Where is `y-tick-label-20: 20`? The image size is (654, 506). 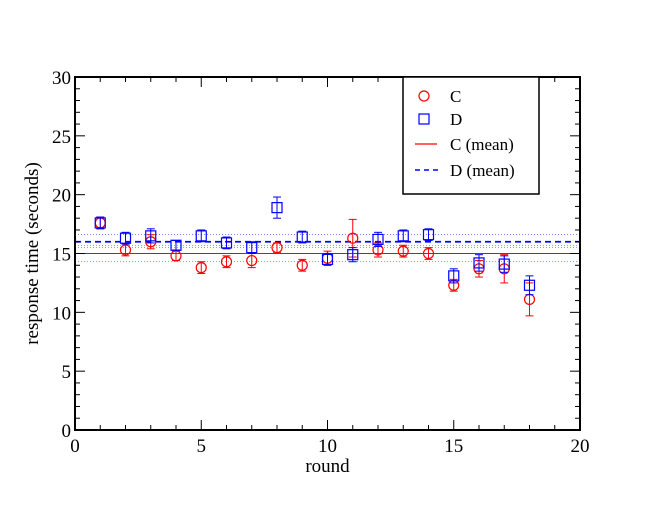
y-tick-label-20: 20 is located at coordinates (61, 196).